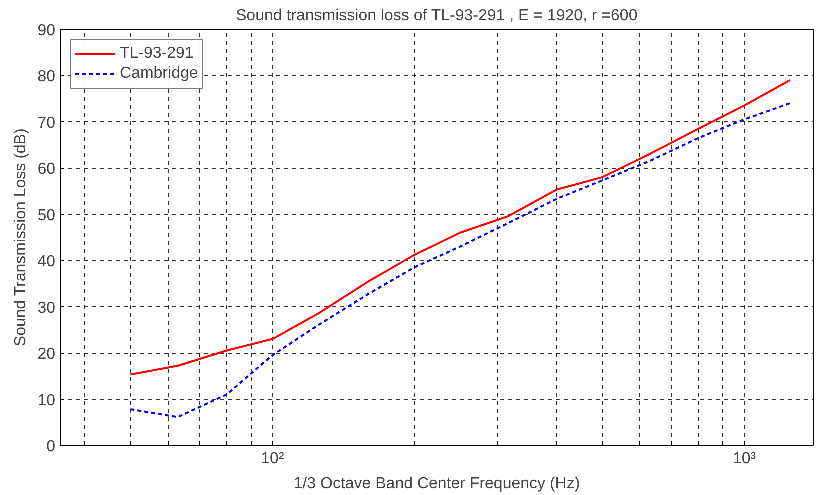  I want to click on y-tick-label: 50, so click(47, 215).